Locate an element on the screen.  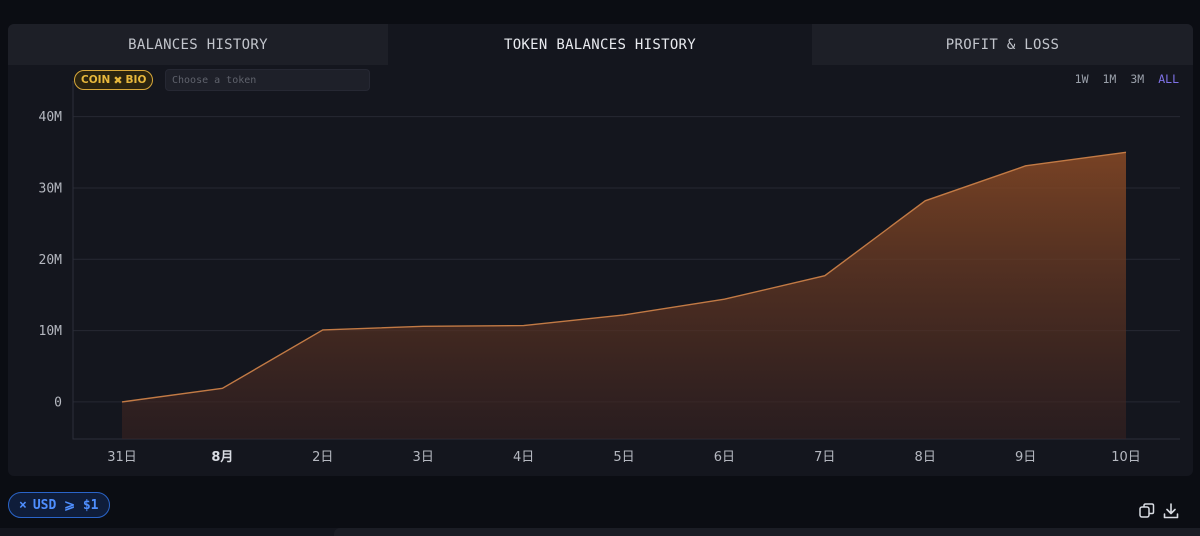
filter-label: USD ⩾ $1 is located at coordinates (65, 505).